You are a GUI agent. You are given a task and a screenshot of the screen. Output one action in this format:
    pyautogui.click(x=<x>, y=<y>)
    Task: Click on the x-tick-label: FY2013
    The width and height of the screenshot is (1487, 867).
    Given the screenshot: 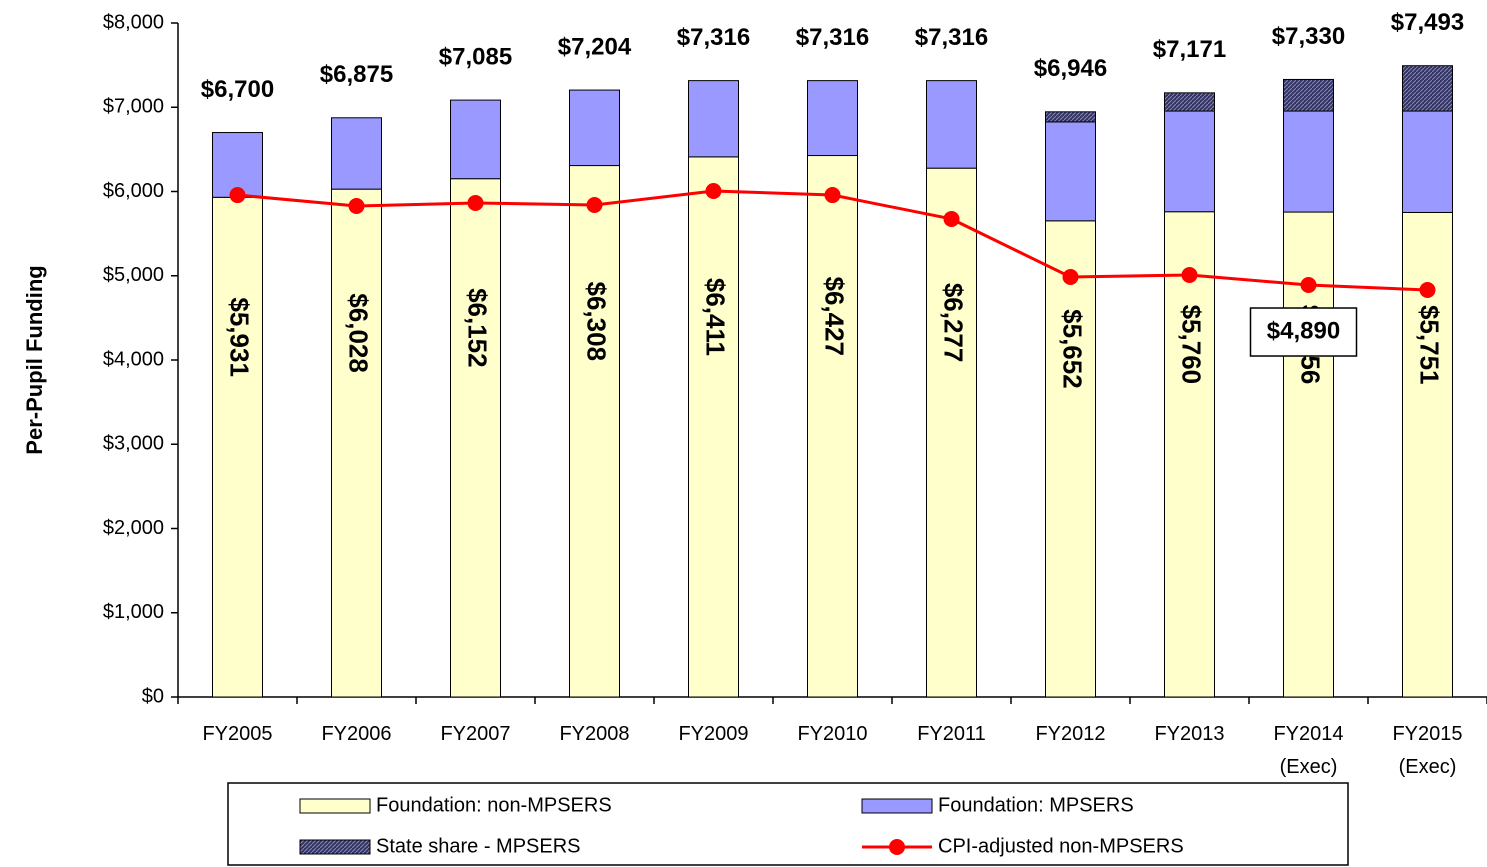 What is the action you would take?
    pyautogui.click(x=1189, y=734)
    